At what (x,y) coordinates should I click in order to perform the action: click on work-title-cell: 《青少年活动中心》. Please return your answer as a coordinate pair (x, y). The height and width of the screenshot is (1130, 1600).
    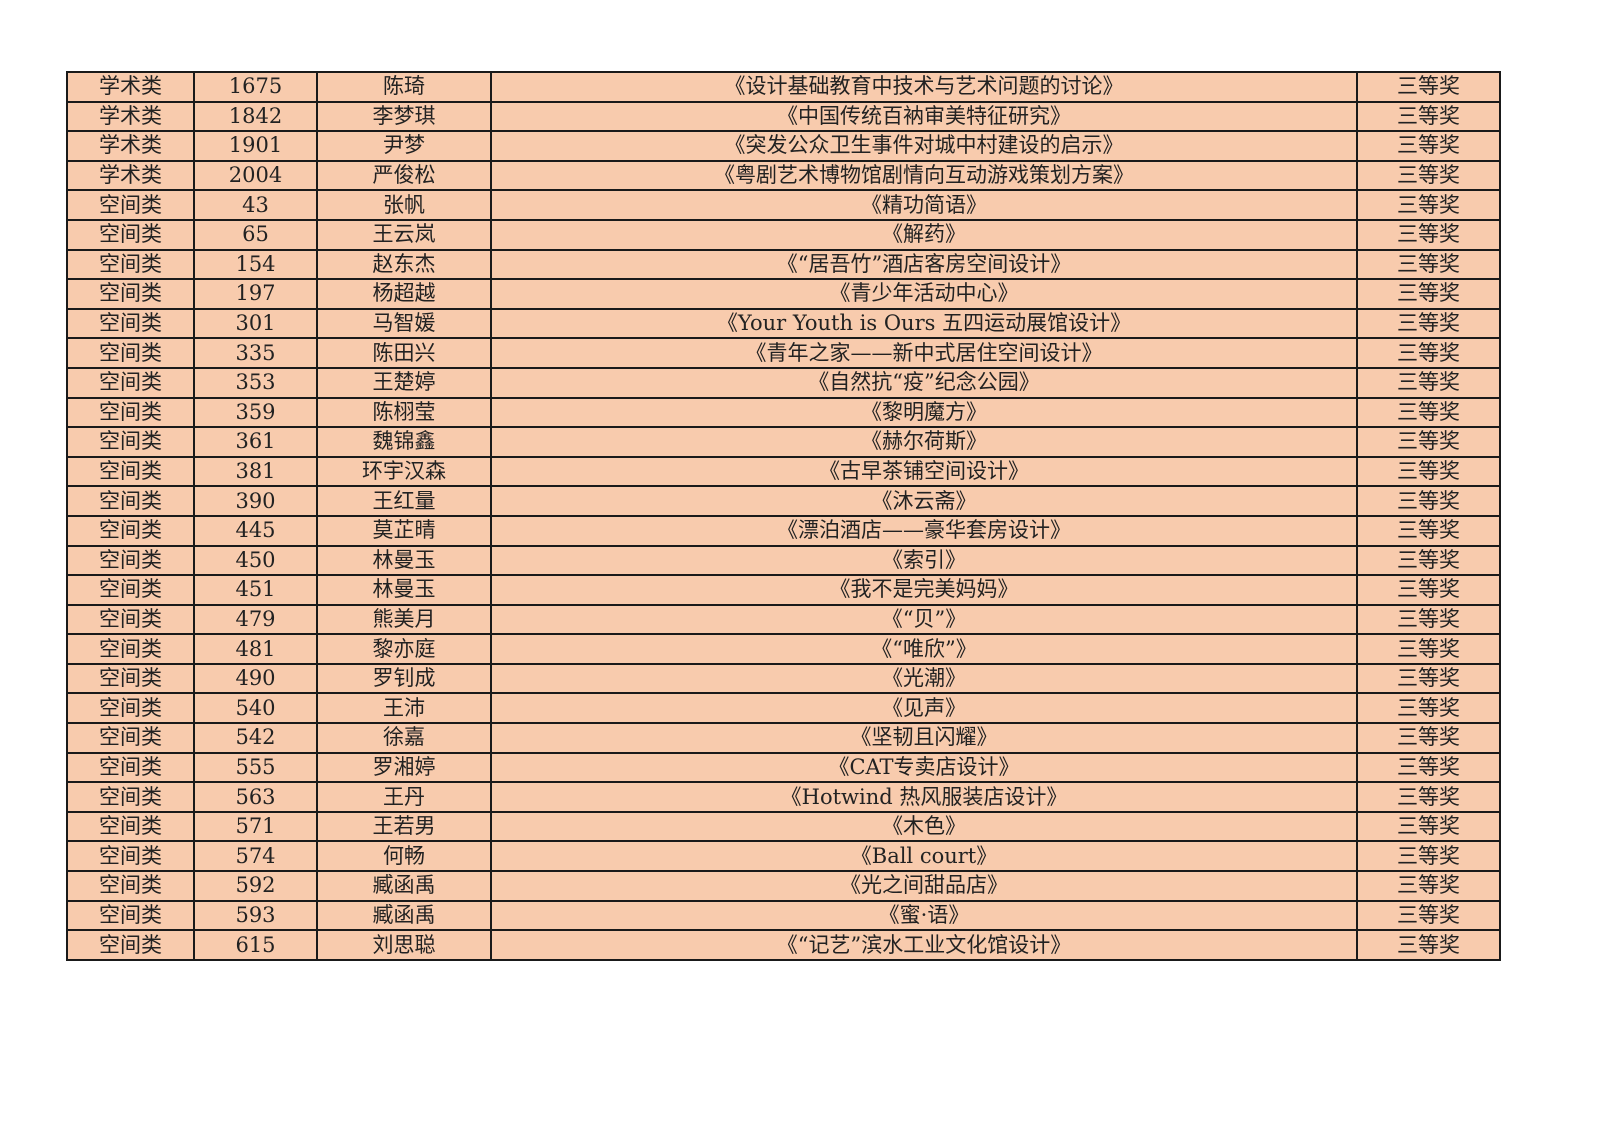
    Looking at the image, I should click on (924, 294).